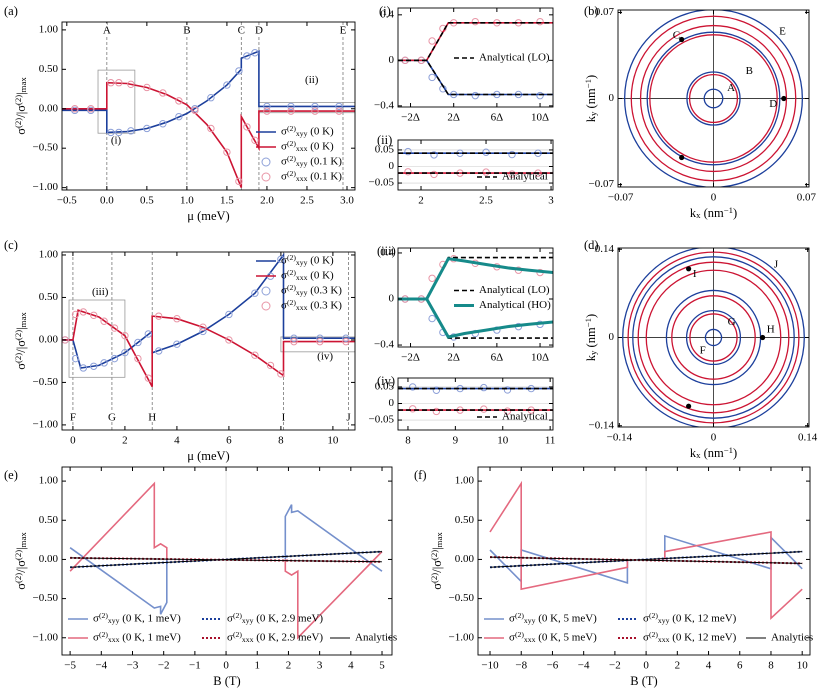  What do you see at coordinates (584, 666) in the screenshot?
I see `x-tick-label: −4` at bounding box center [584, 666].